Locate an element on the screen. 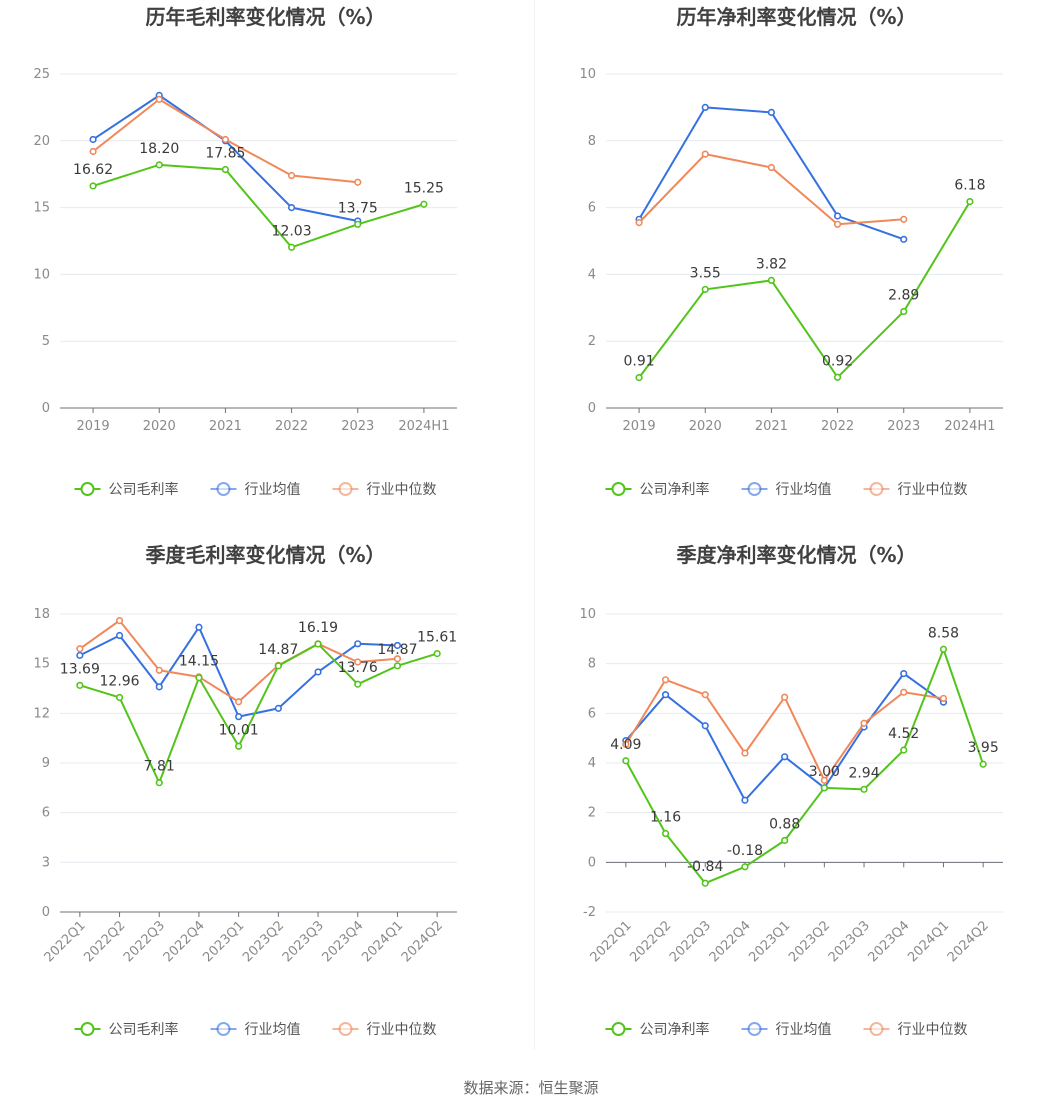  x-tick-label: 2023Q3 is located at coordinates (303, 941).